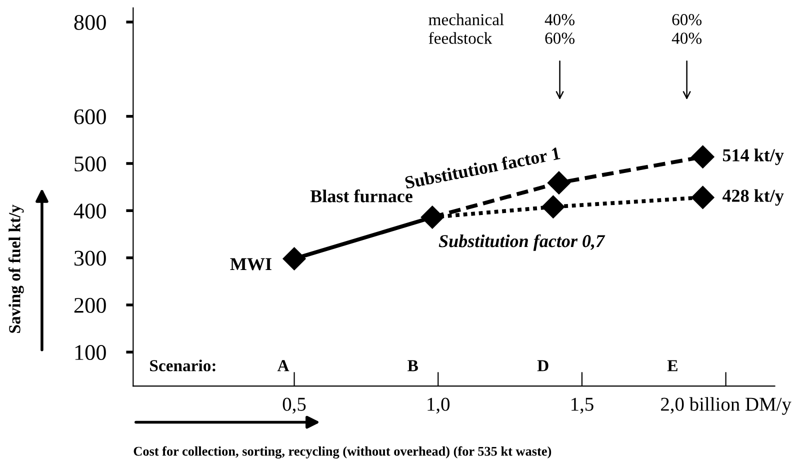 The width and height of the screenshot is (807, 464). I want to click on annotation: E, so click(672, 366).